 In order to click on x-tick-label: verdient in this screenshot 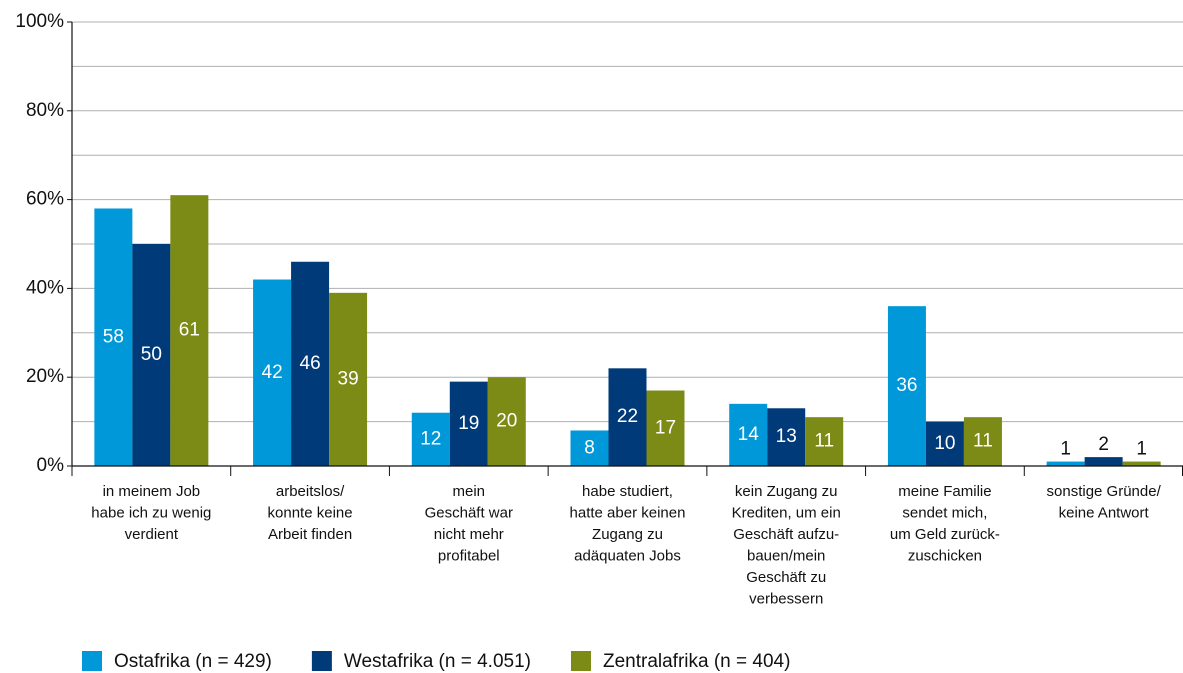, I will do `click(152, 534)`.